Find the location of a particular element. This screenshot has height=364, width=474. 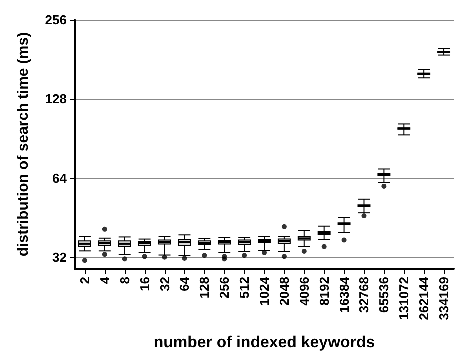

y-tick-label: 64 is located at coordinates (60, 178).